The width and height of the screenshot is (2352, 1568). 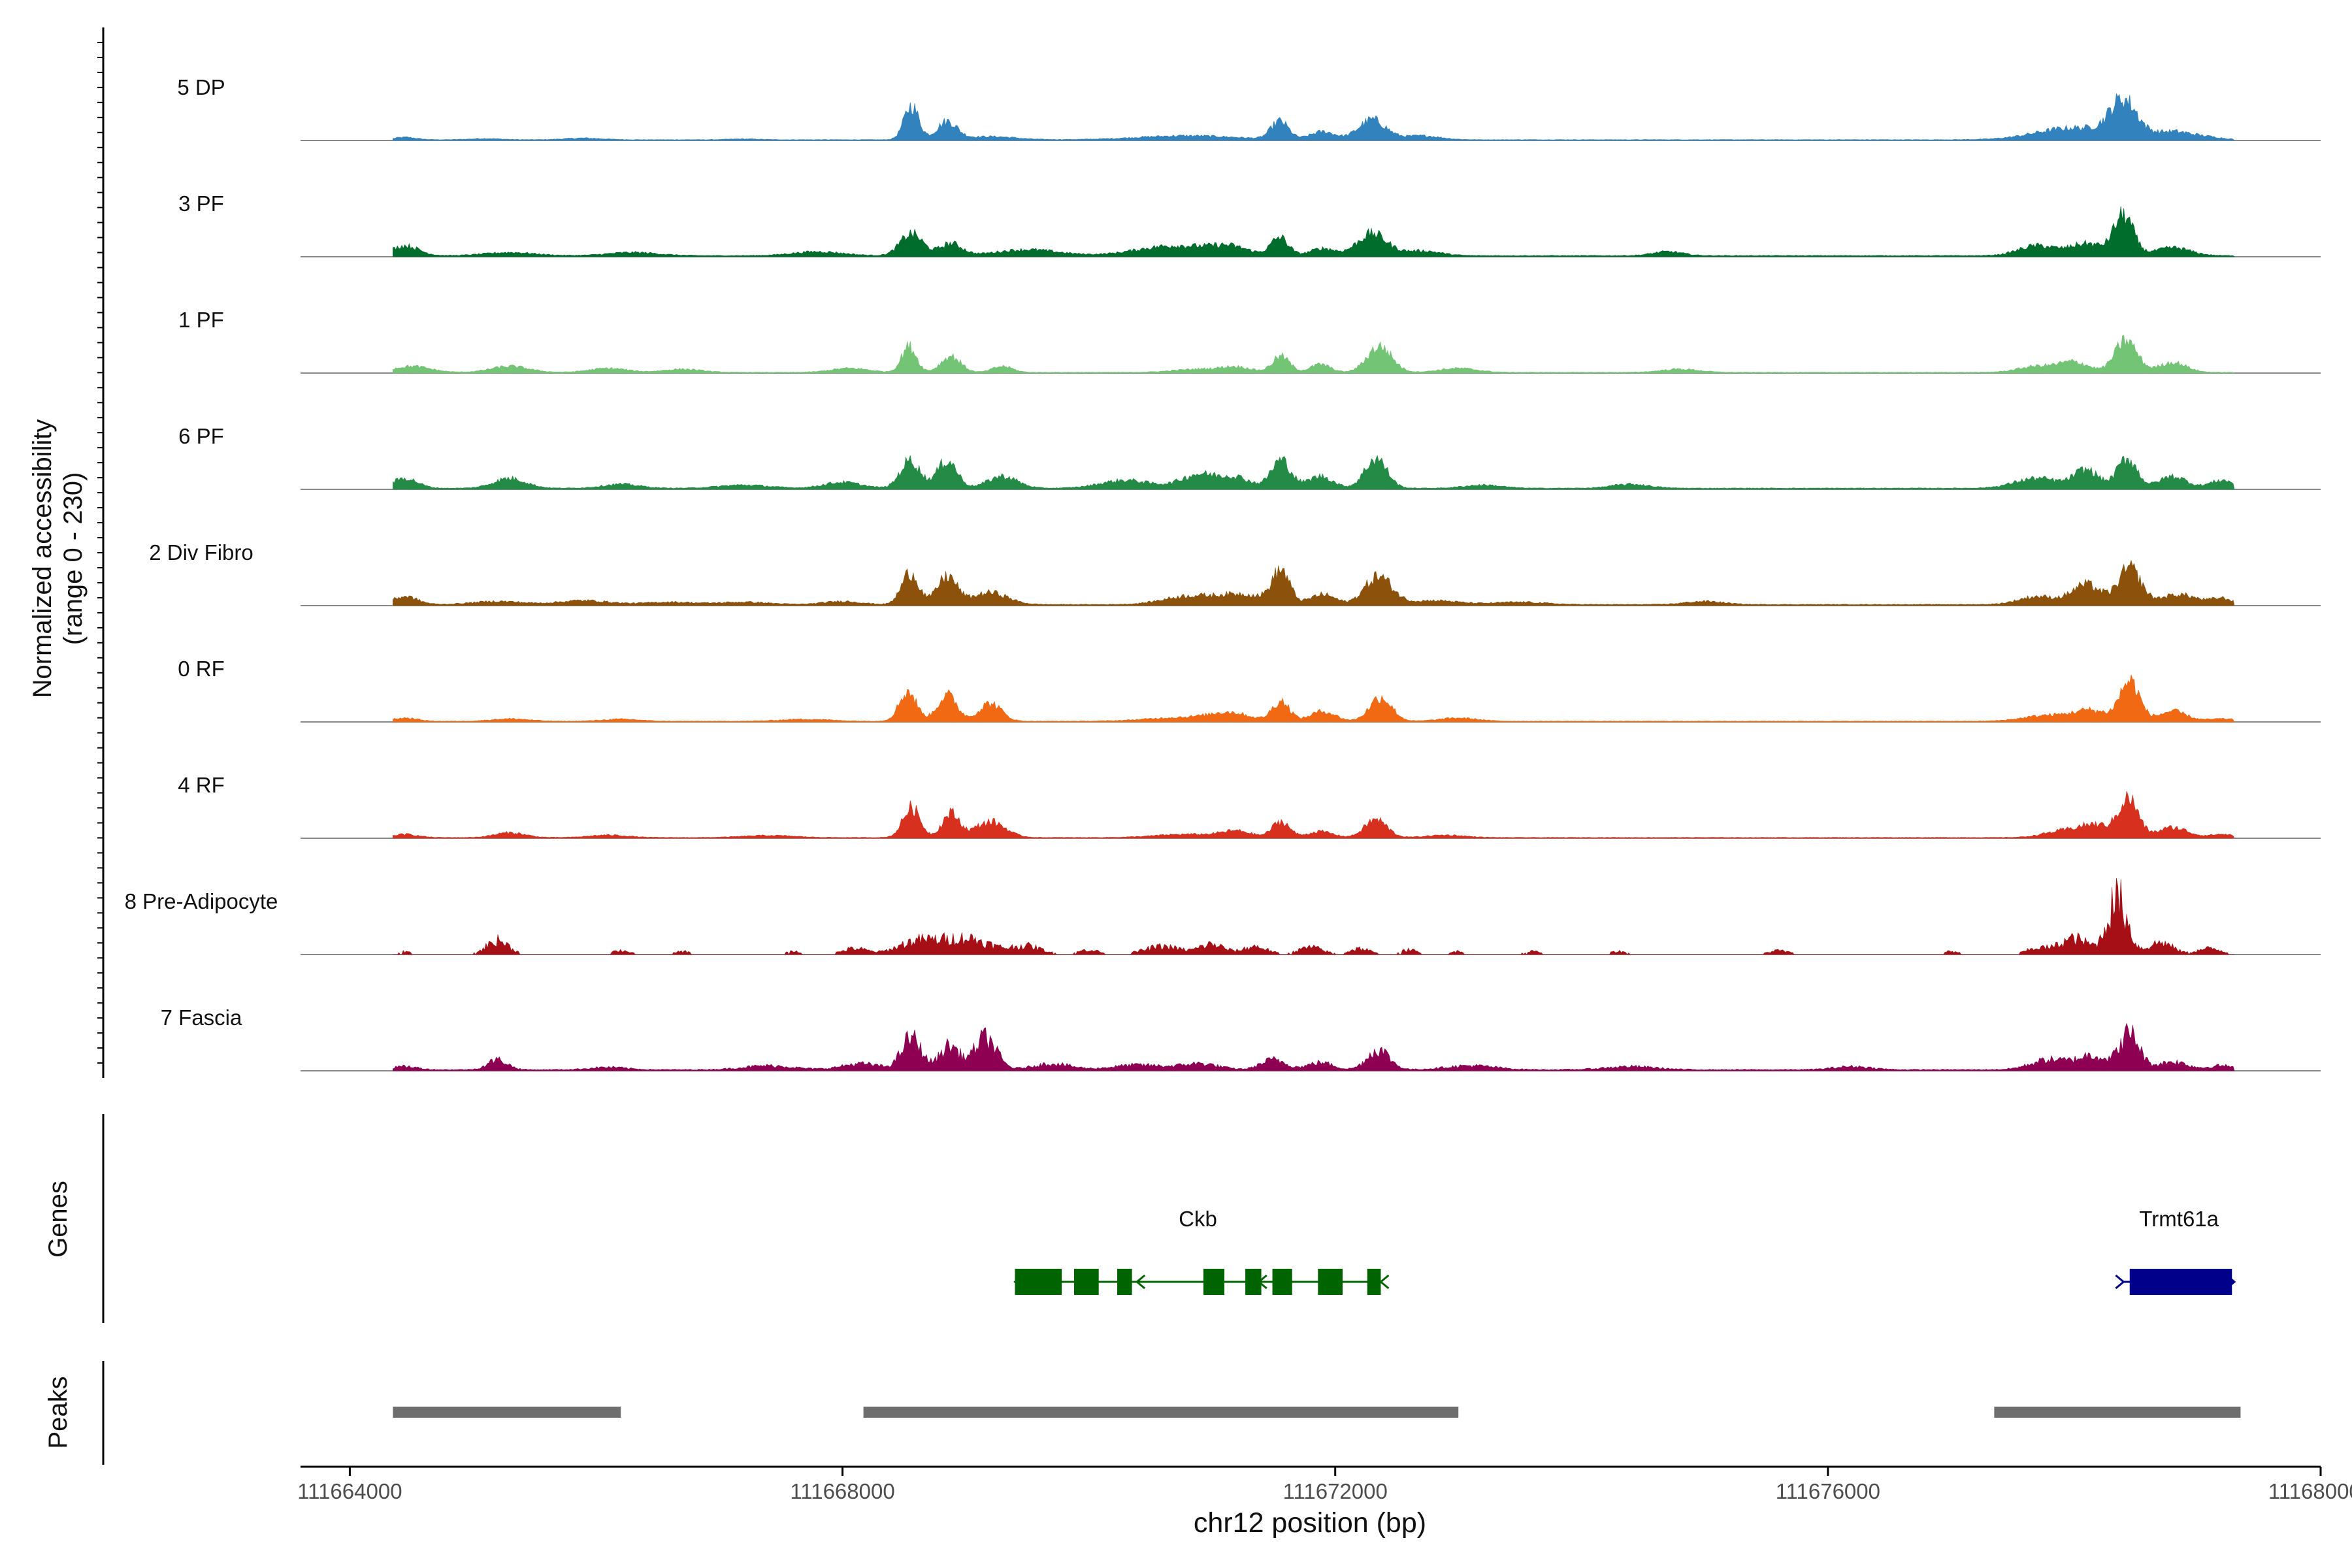 I want to click on x-axis-title: chr12 position (bp), so click(x=1310, y=1523).